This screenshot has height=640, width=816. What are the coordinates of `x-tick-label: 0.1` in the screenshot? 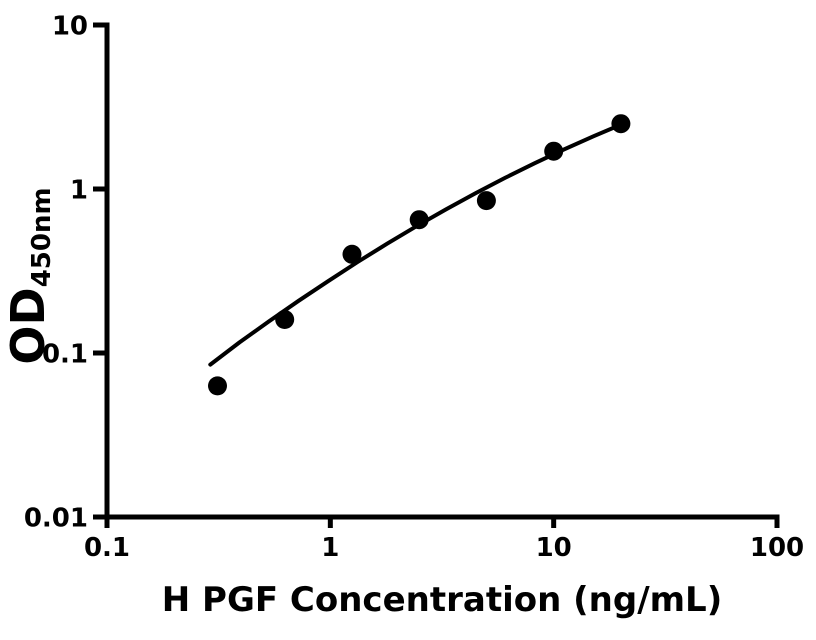 It's located at (107, 548).